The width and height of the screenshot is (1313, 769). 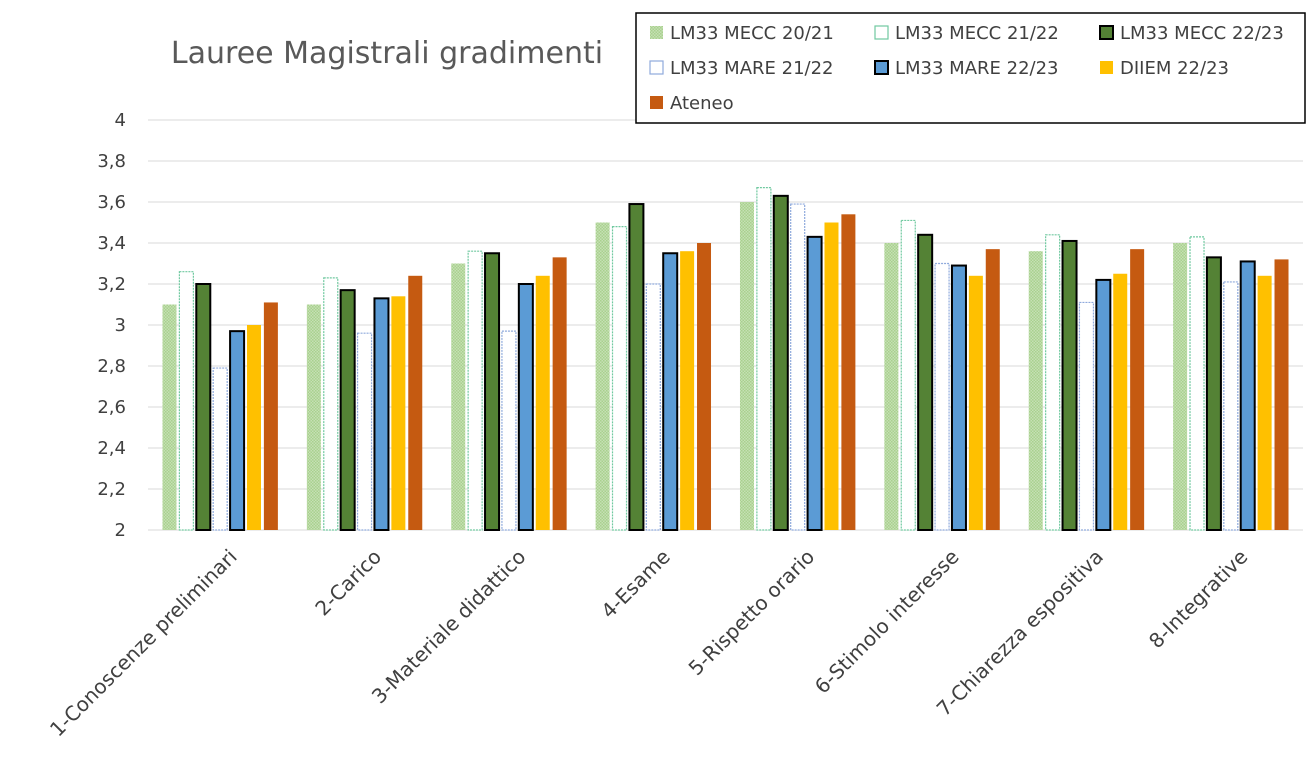 What do you see at coordinates (1020, 633) in the screenshot?
I see `x-tick-label: 7-Chiarezza espositiva` at bounding box center [1020, 633].